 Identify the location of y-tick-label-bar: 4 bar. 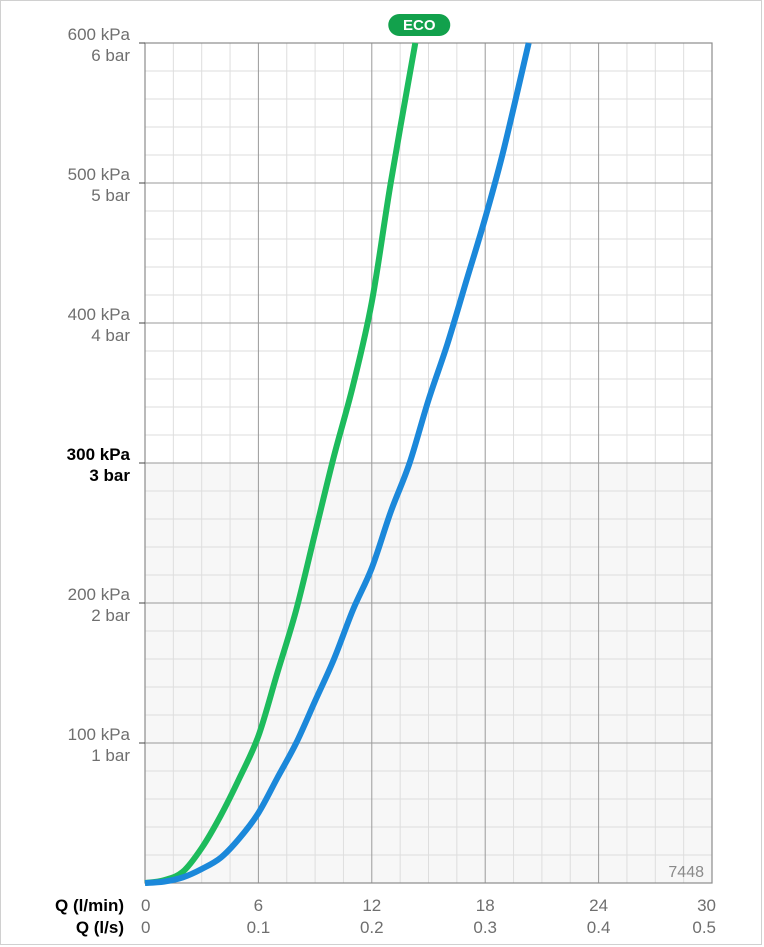
(110, 335).